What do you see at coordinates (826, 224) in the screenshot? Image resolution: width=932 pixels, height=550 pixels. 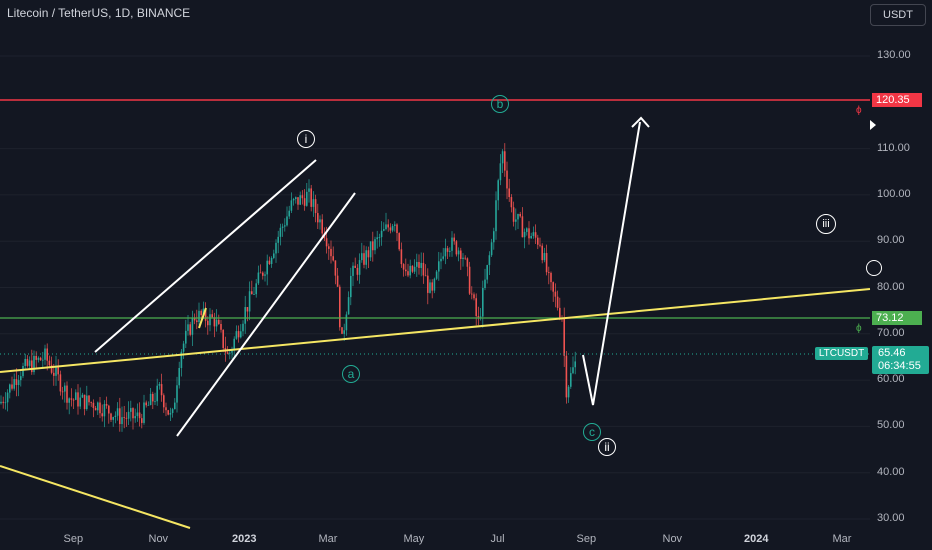 I see `wave-label-iii: iii` at bounding box center [826, 224].